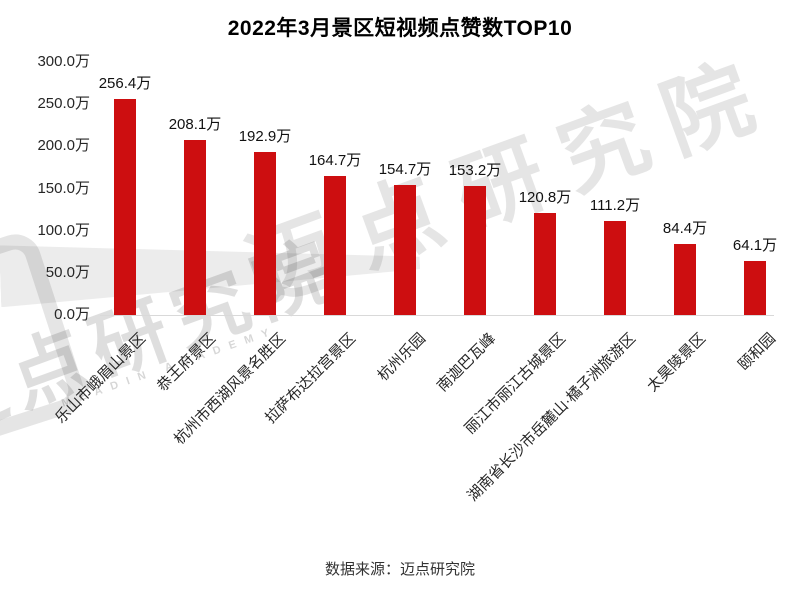  What do you see at coordinates (63, 146) in the screenshot?
I see `y-axis-tick-label: 200.0万` at bounding box center [63, 146].